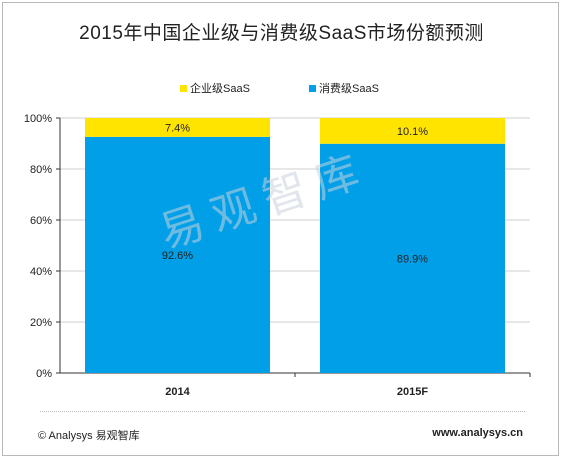 The image size is (563, 460). Describe the element at coordinates (89, 436) in the screenshot. I see `footer-copyright: © Analysys 易观智库` at that location.